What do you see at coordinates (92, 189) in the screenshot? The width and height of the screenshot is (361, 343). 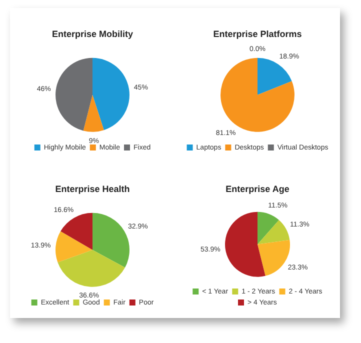 I see `chart-title: Enterprise Health` at bounding box center [92, 189].